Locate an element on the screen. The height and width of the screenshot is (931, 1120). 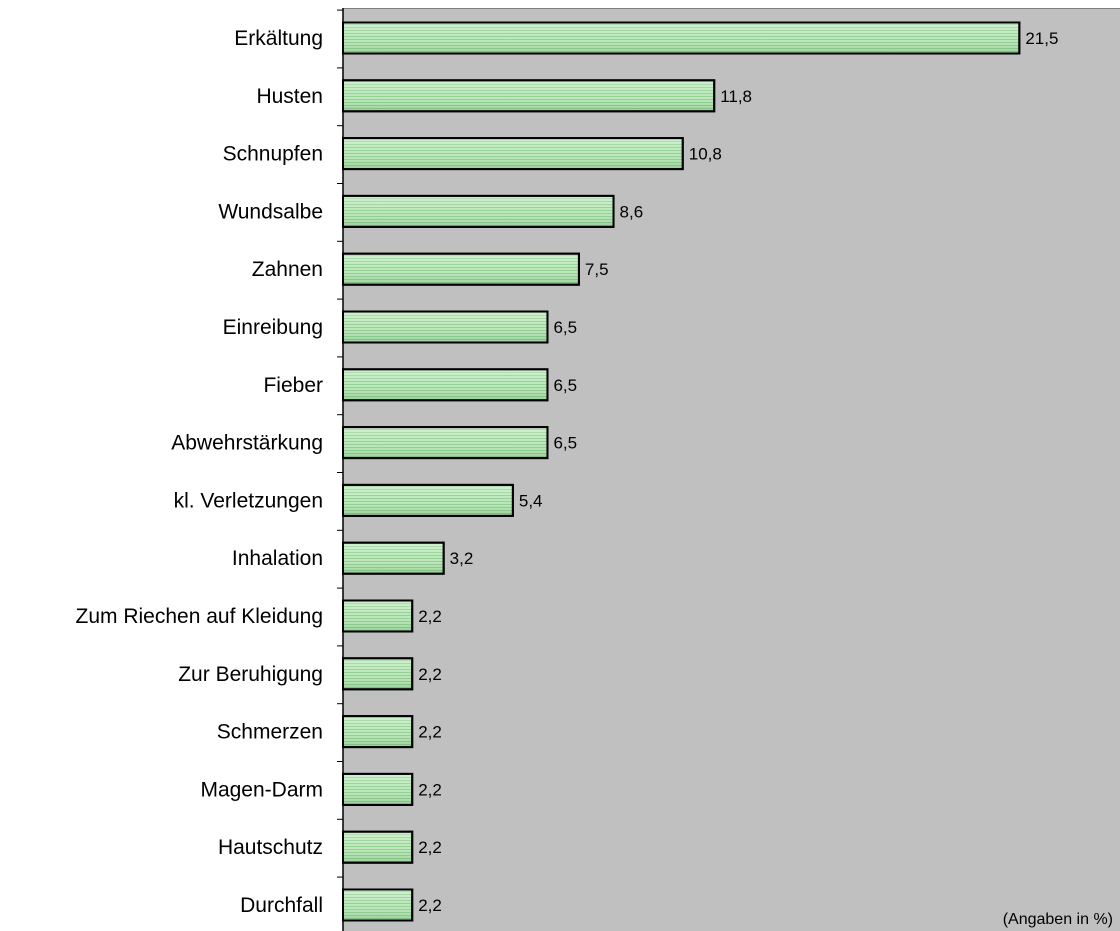
category-label: kl. Verletzungen is located at coordinates (248, 500).